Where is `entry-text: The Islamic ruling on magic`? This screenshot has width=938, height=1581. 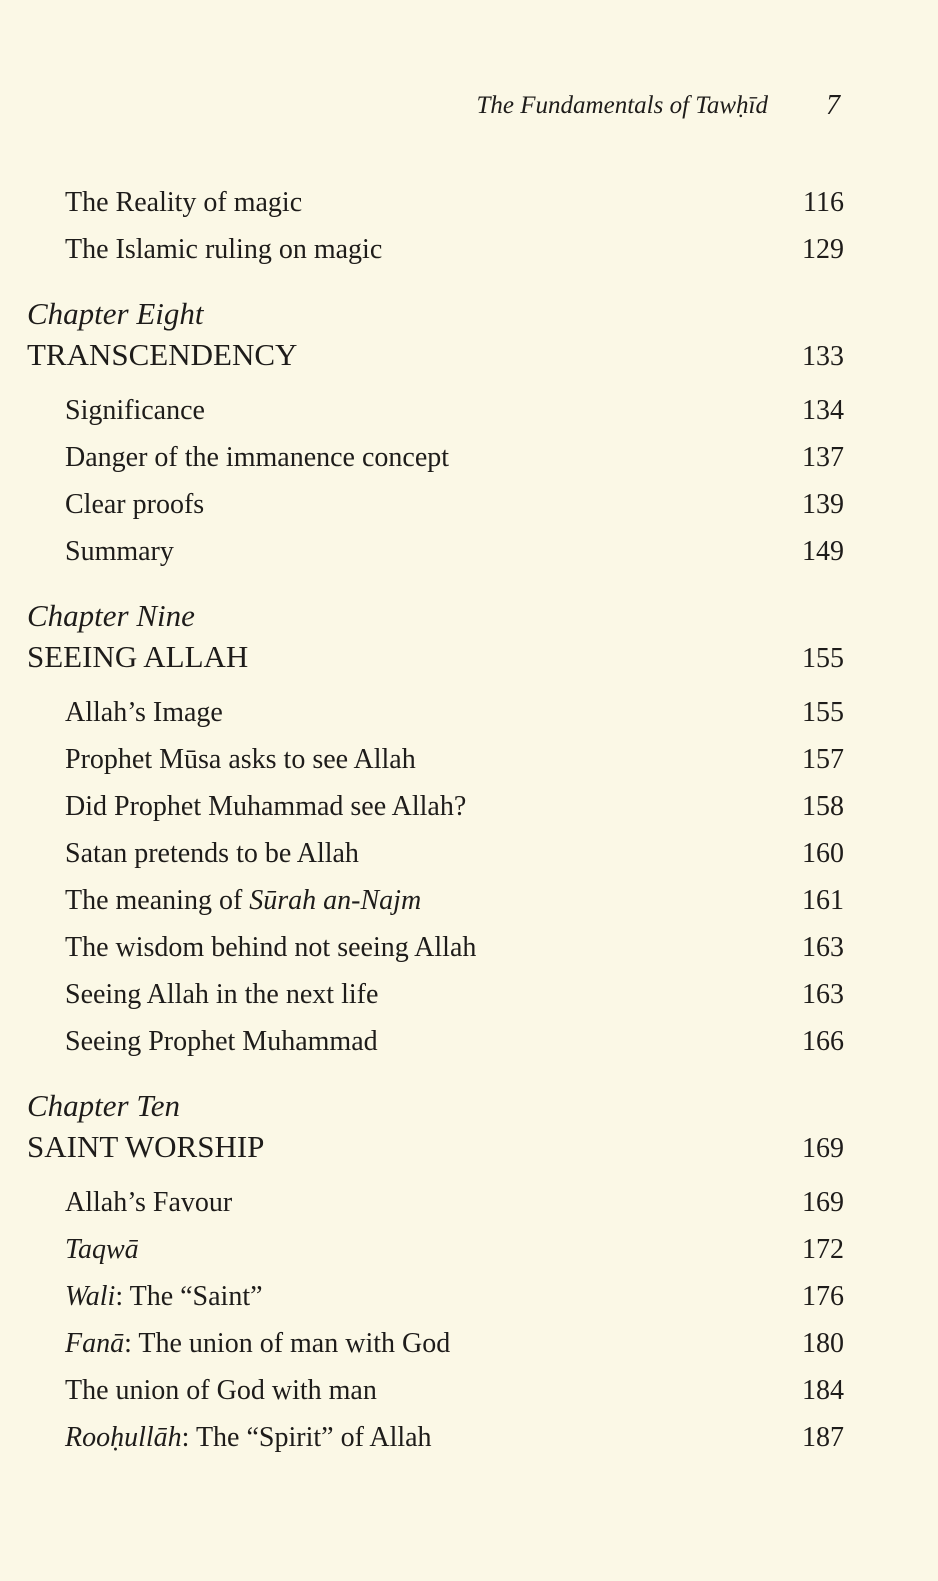
entry-text: The Islamic ruling on magic is located at coordinates (224, 249).